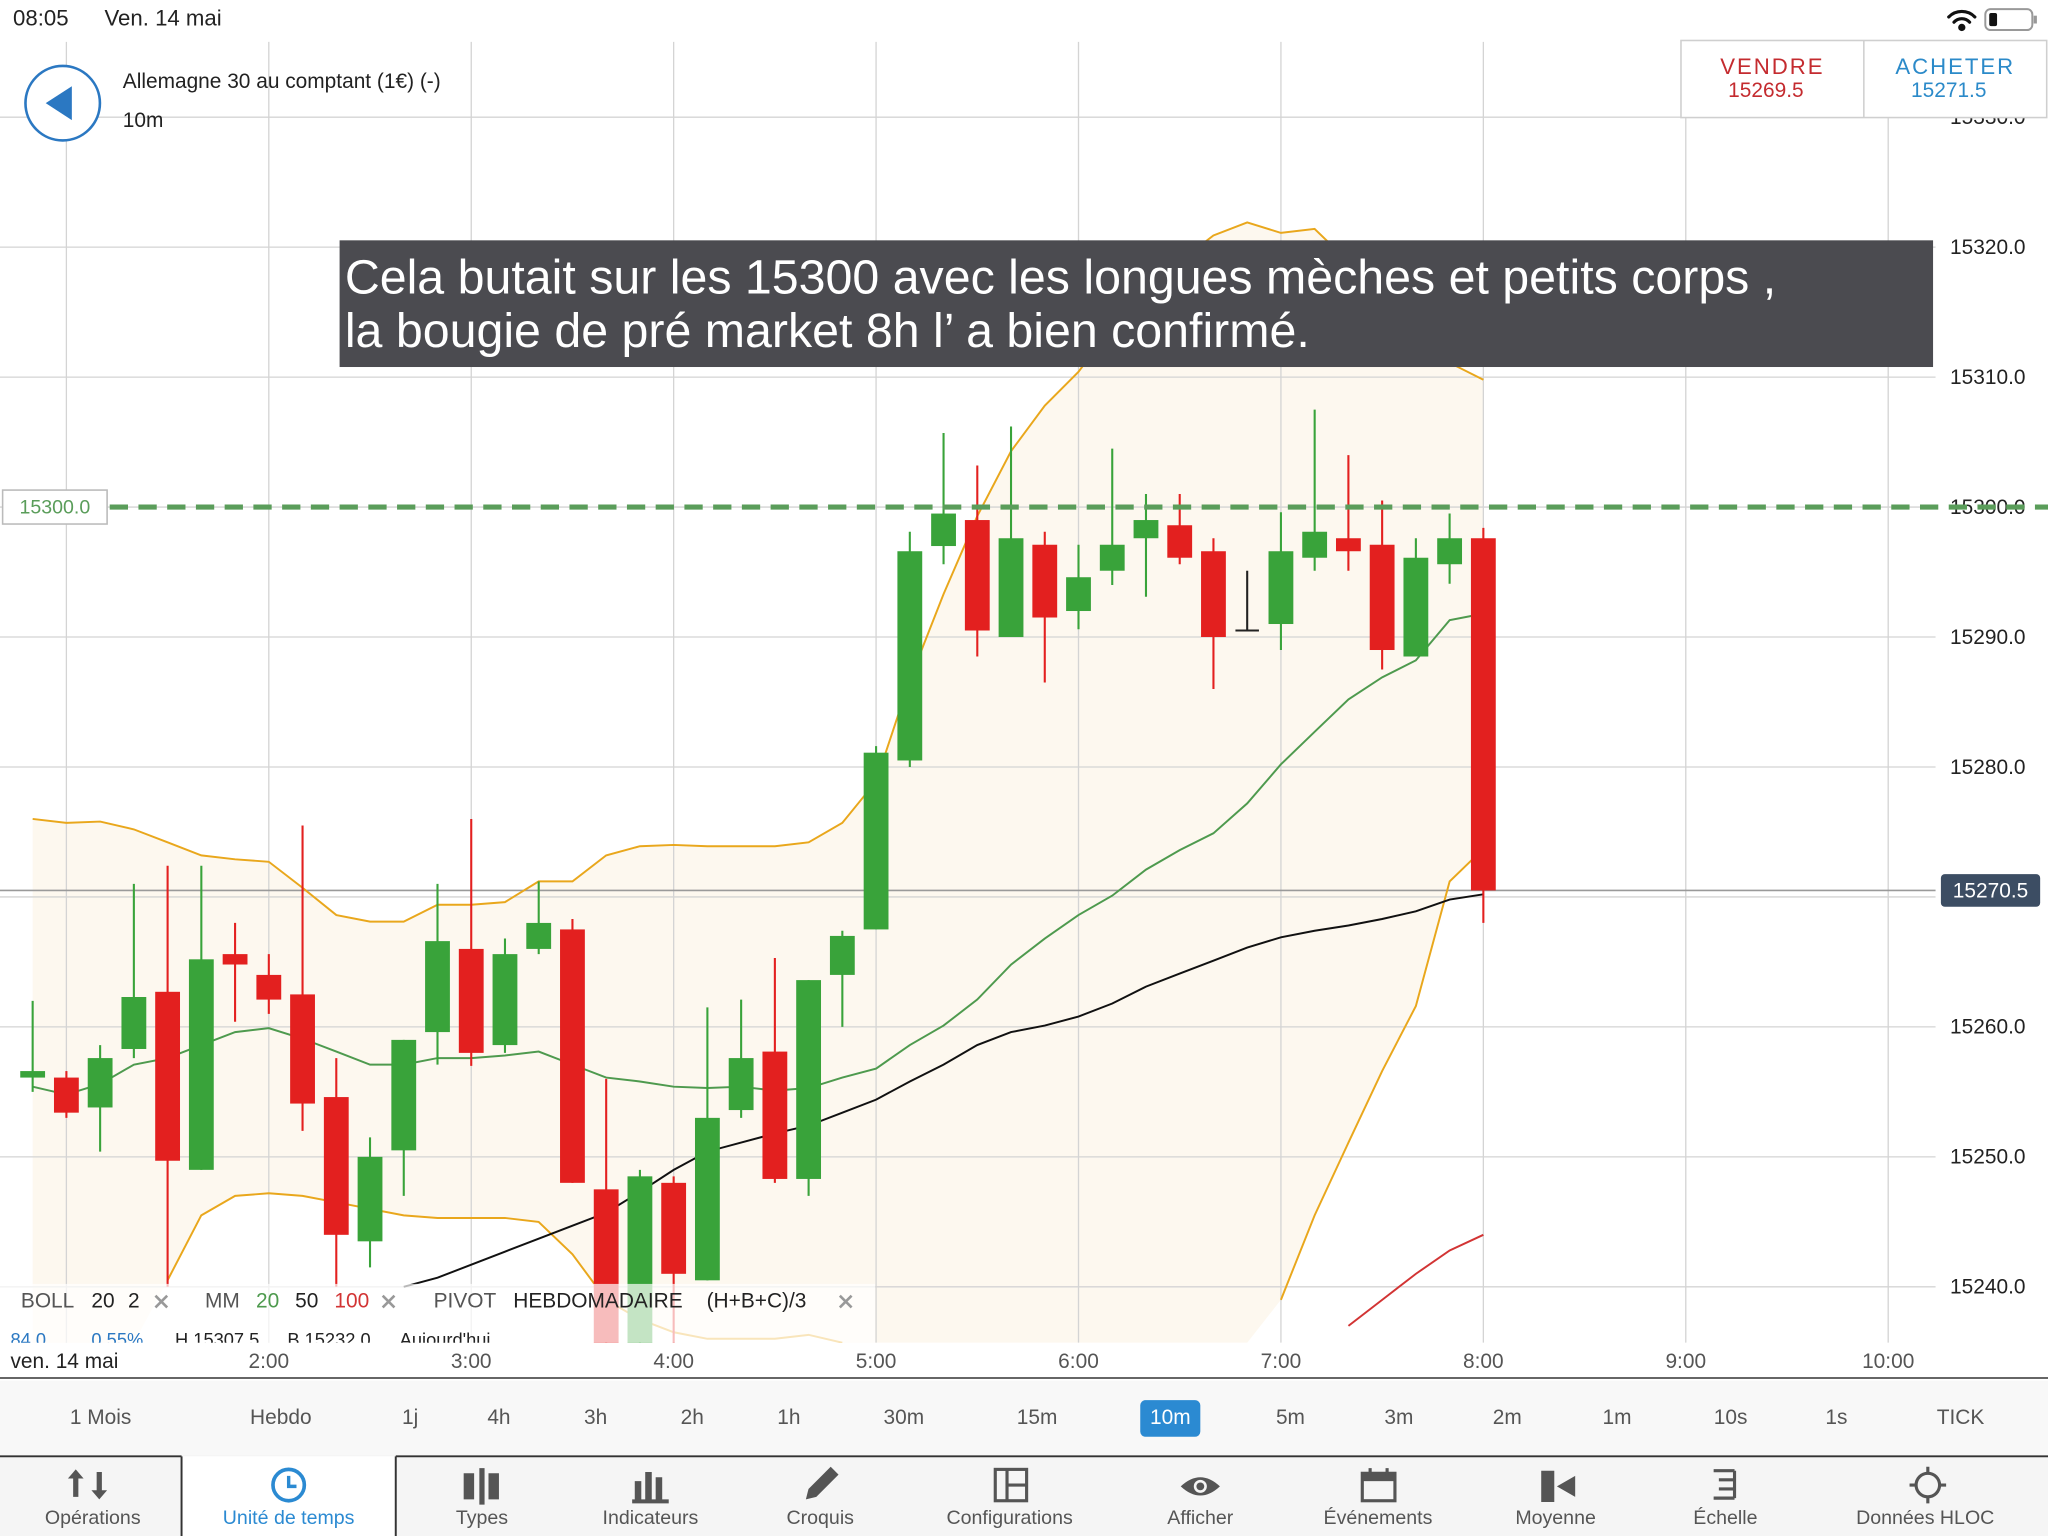 This screenshot has width=2048, height=1536. I want to click on date-label: ven. 14 mai, so click(64, 1361).